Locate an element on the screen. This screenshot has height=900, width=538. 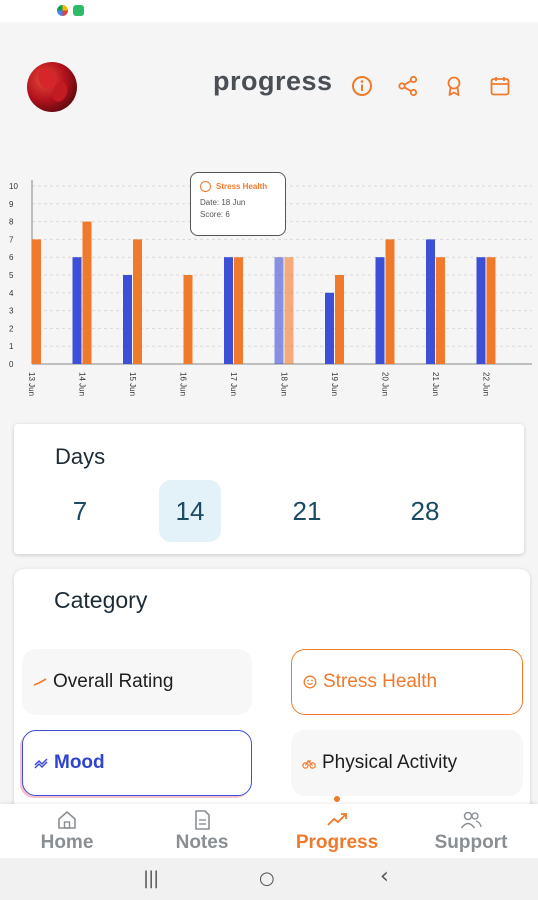
y-tick-label: 2 is located at coordinates (11, 328).